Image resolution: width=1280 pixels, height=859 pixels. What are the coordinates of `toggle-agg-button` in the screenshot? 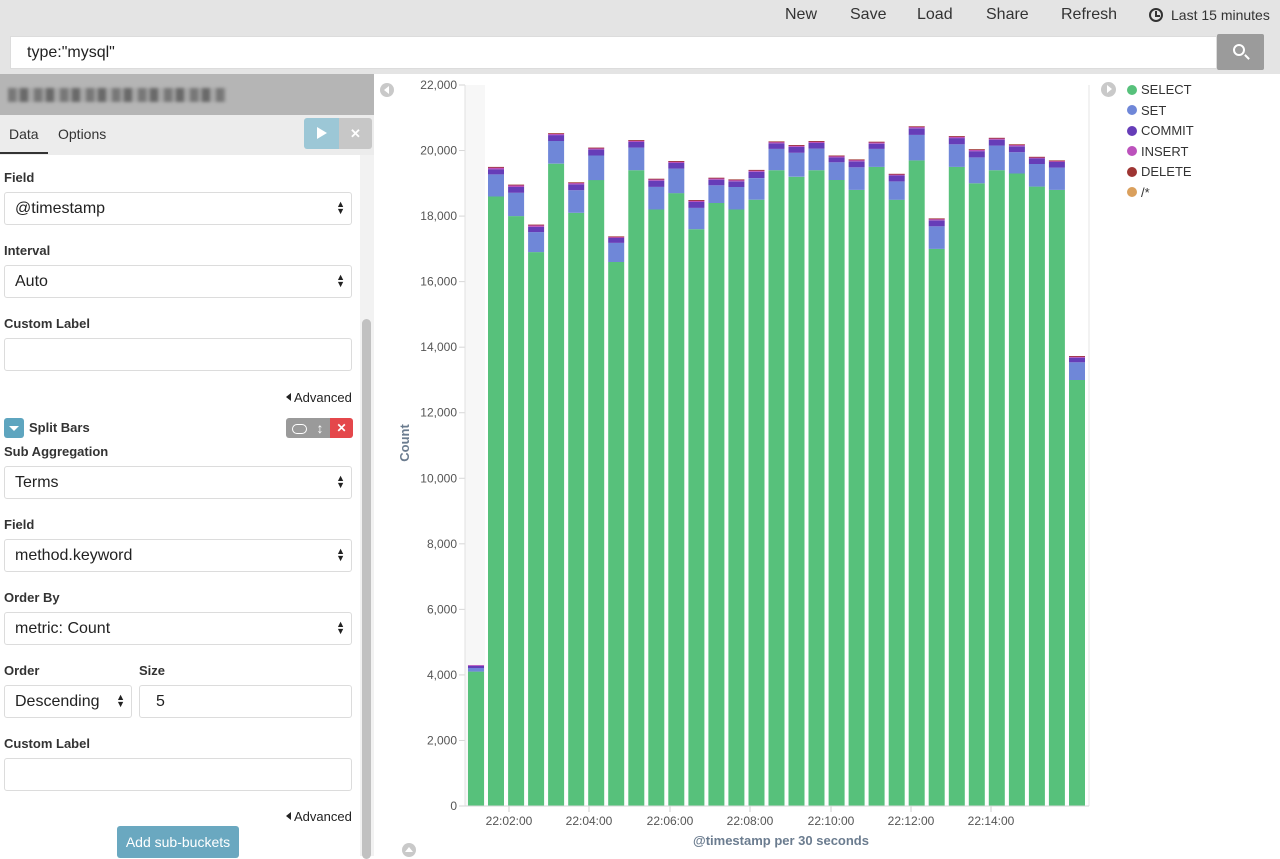 It's located at (298, 428).